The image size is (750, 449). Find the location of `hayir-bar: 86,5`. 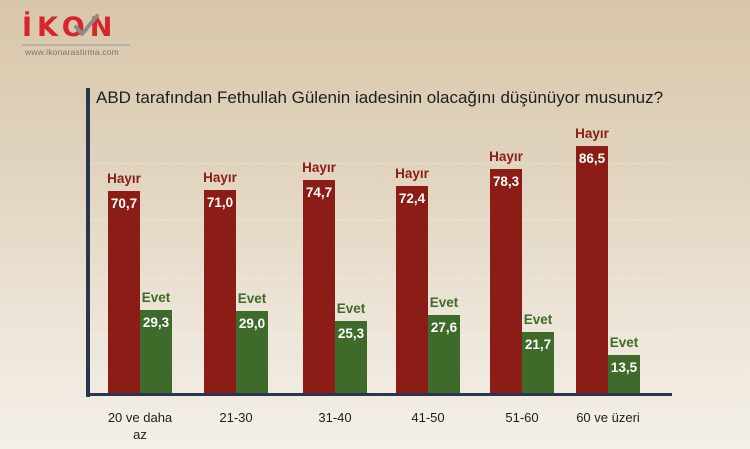

hayir-bar: 86,5 is located at coordinates (592, 270).